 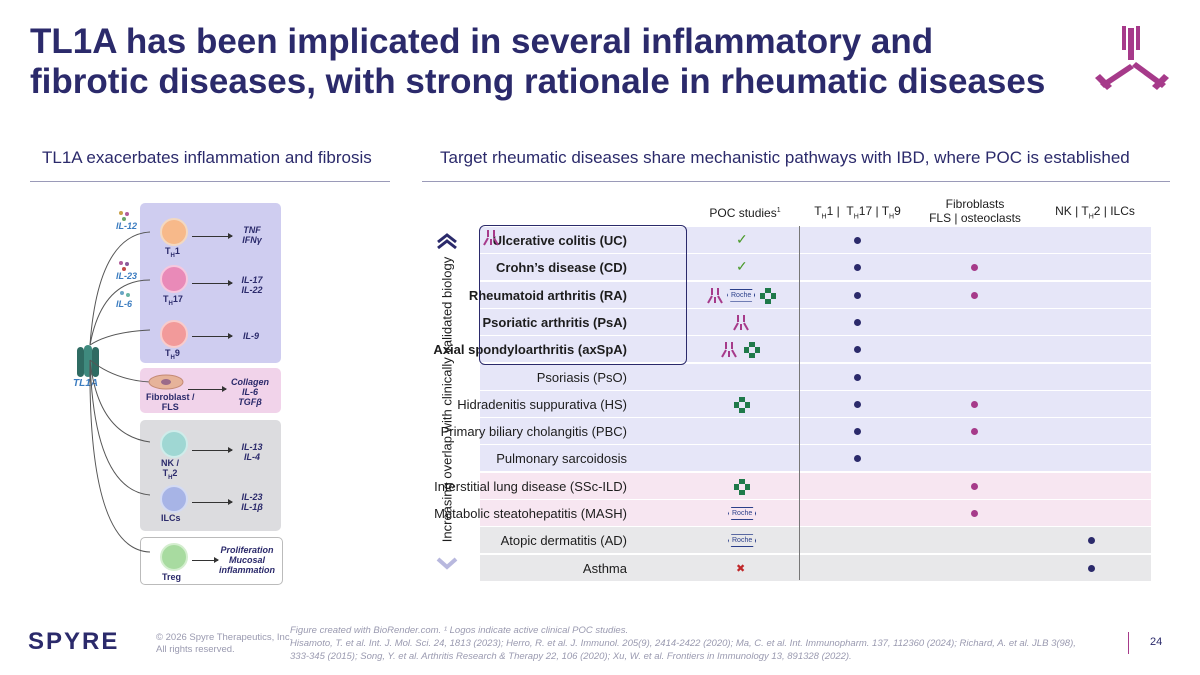 I want to click on ilc-cell-icon, so click(x=174, y=499).